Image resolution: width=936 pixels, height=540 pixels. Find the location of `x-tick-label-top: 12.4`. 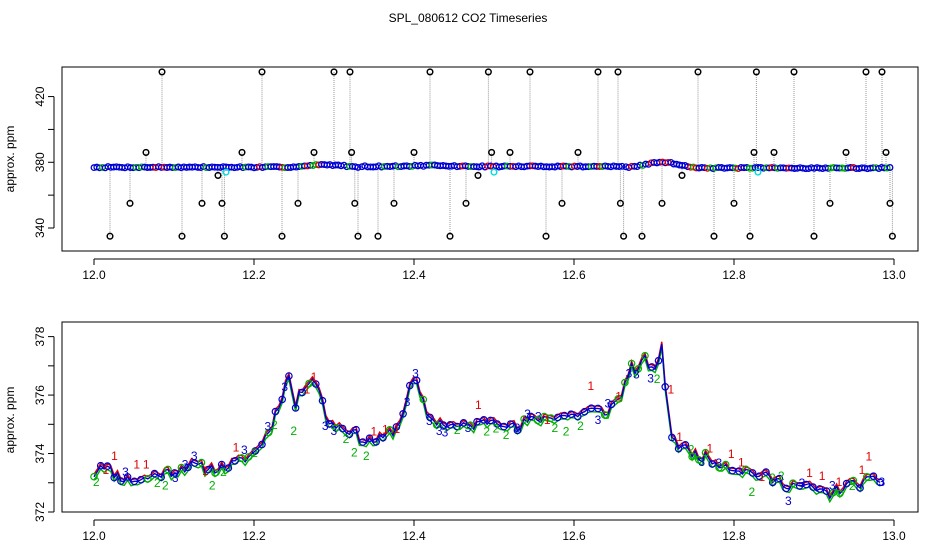

x-tick-label-top: 12.4 is located at coordinates (414, 275).